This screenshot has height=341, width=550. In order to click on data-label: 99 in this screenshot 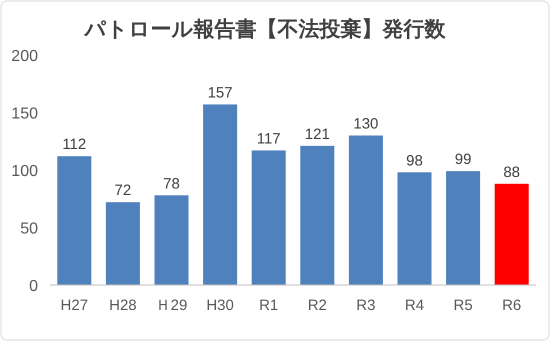, I will do `click(463, 159)`.